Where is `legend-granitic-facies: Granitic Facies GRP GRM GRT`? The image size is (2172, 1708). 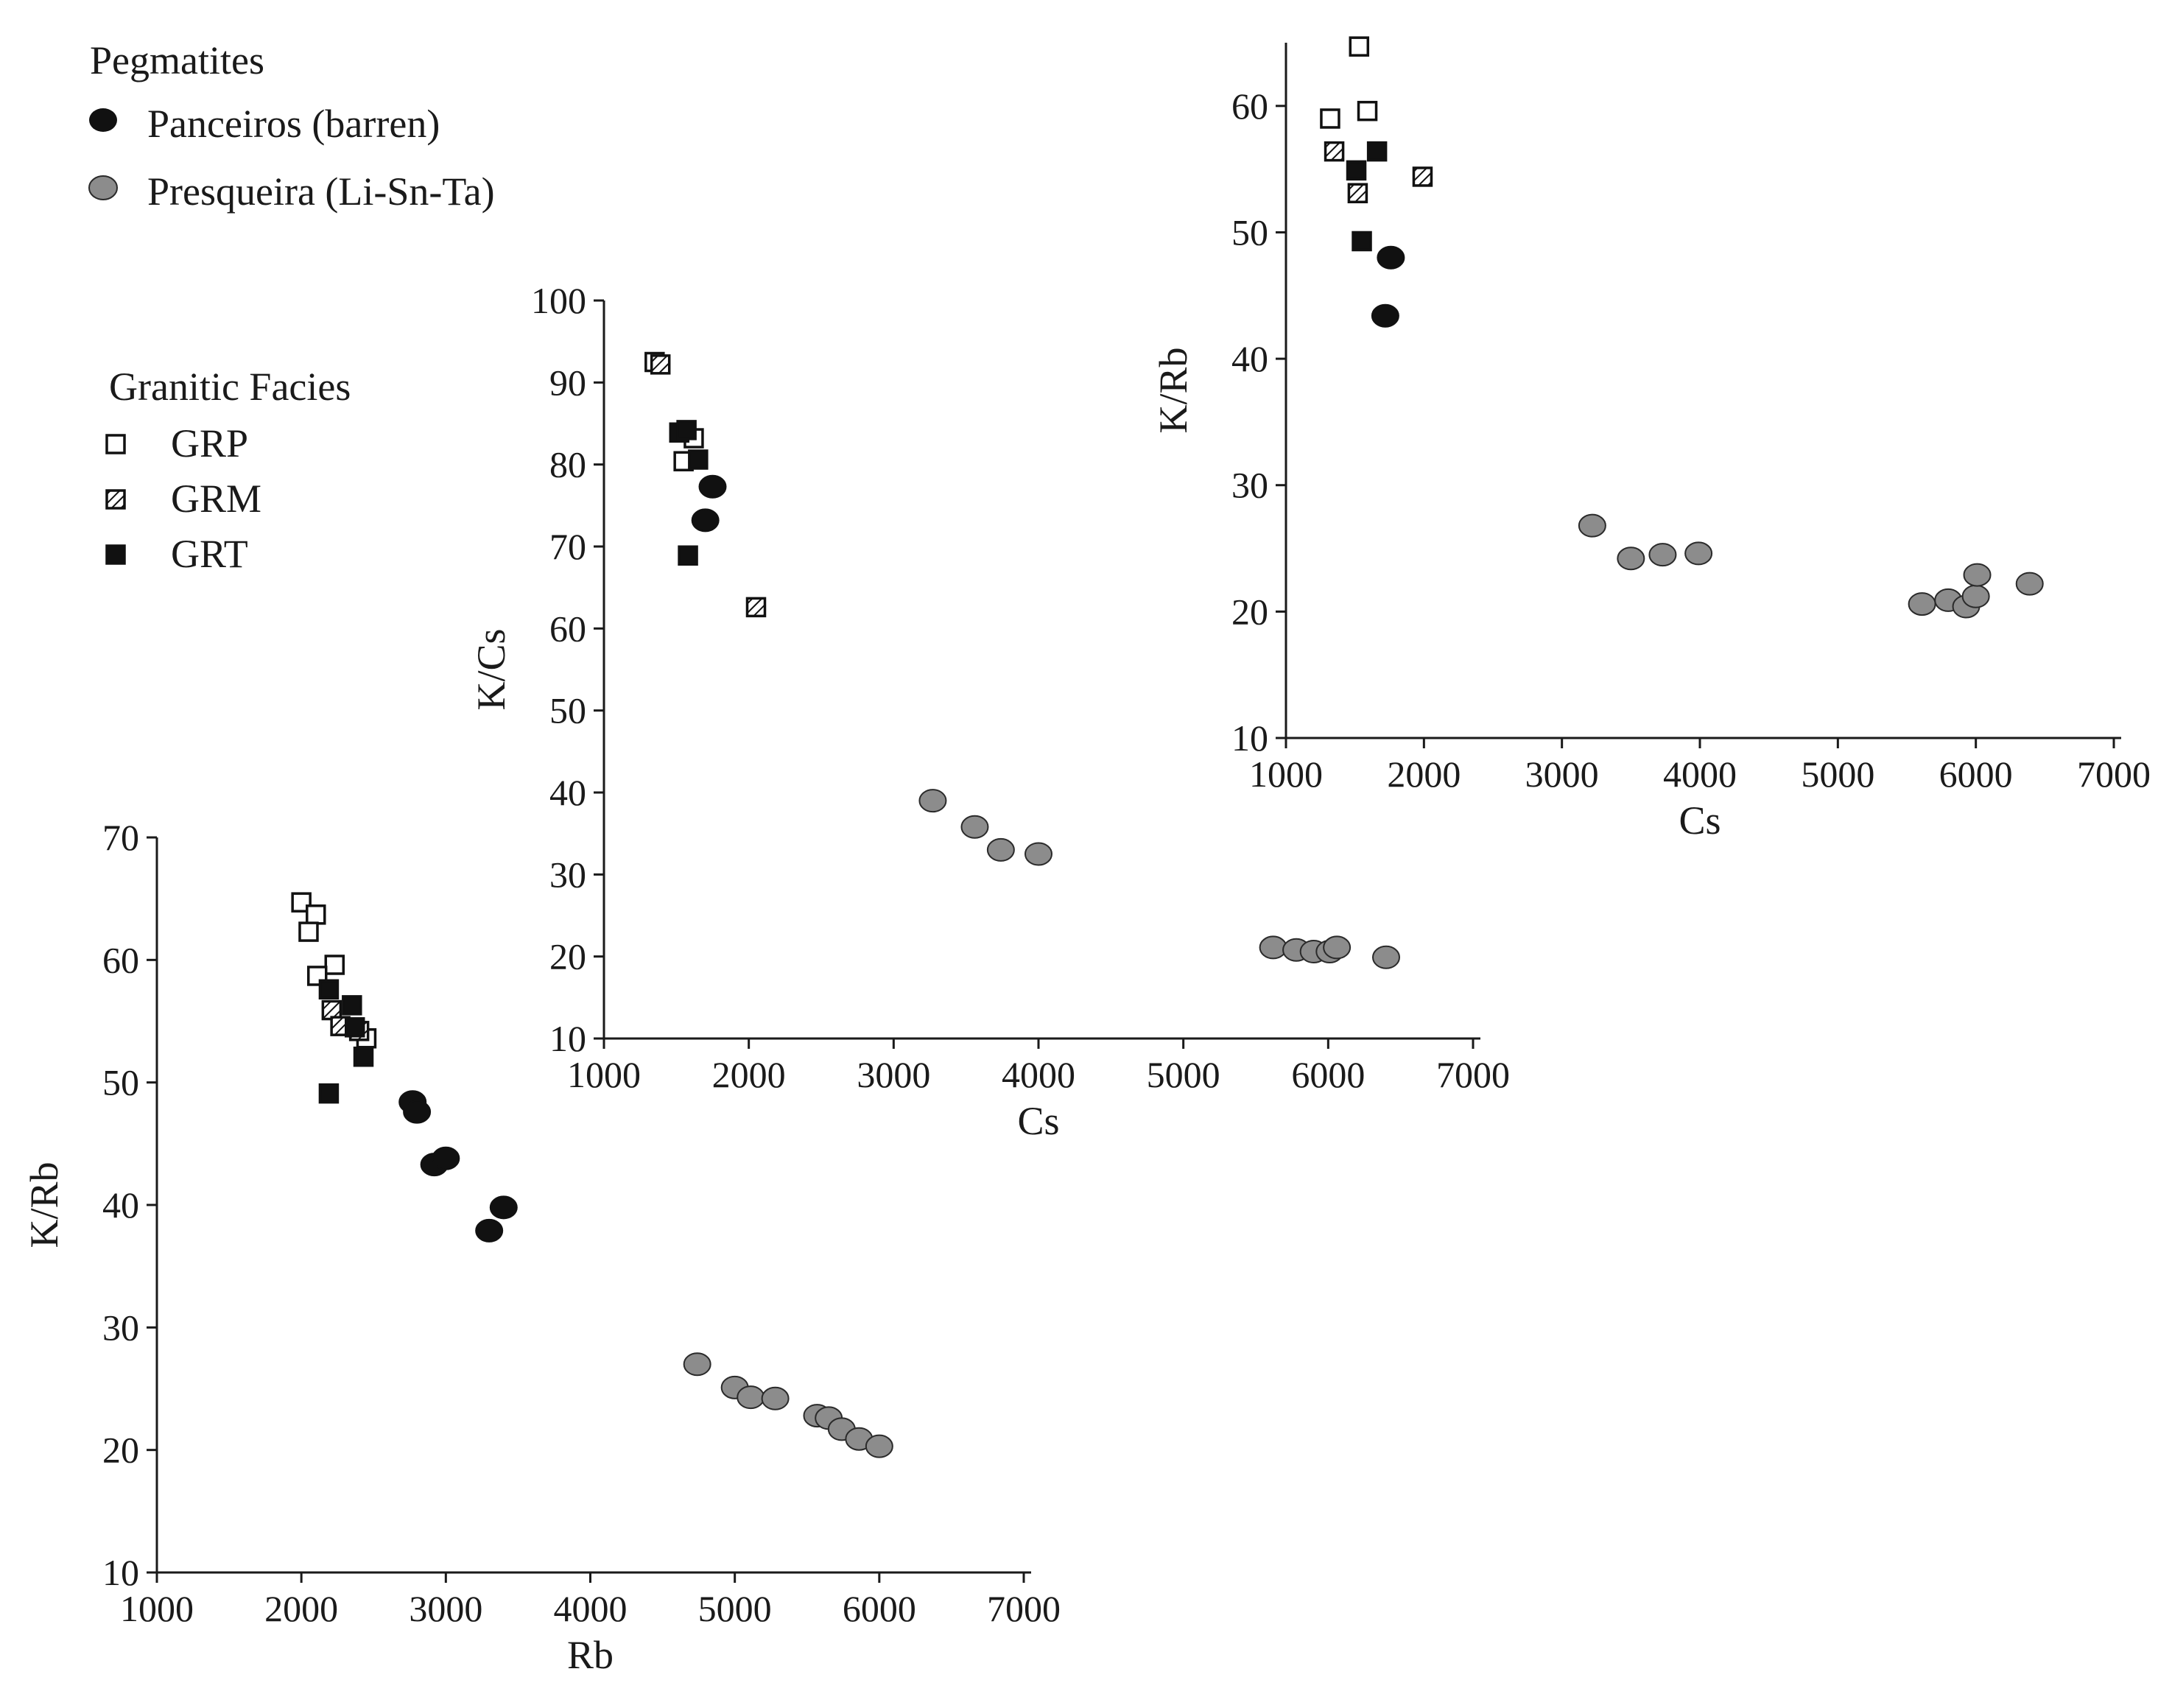 legend-granitic-facies: Granitic Facies GRP GRM GRT is located at coordinates (228, 470).